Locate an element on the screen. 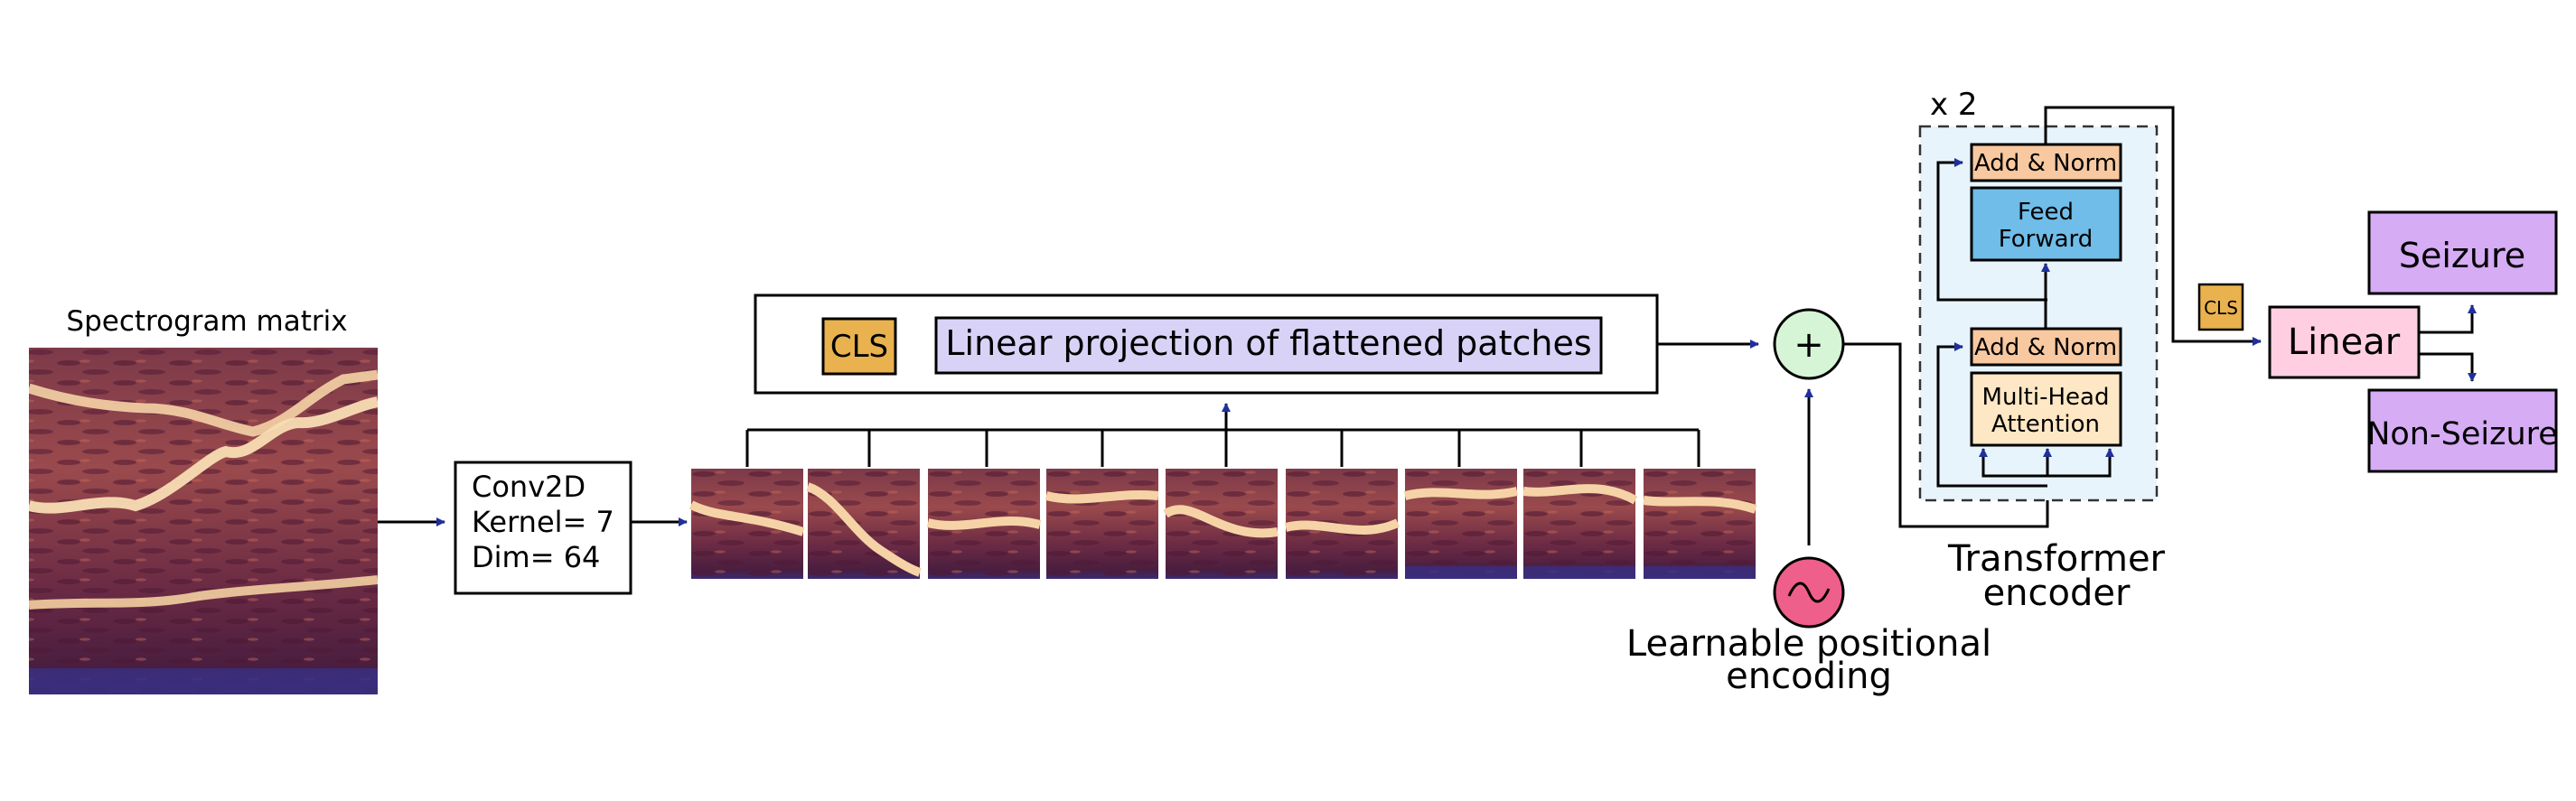  feed-forward-block is located at coordinates (2046, 224).